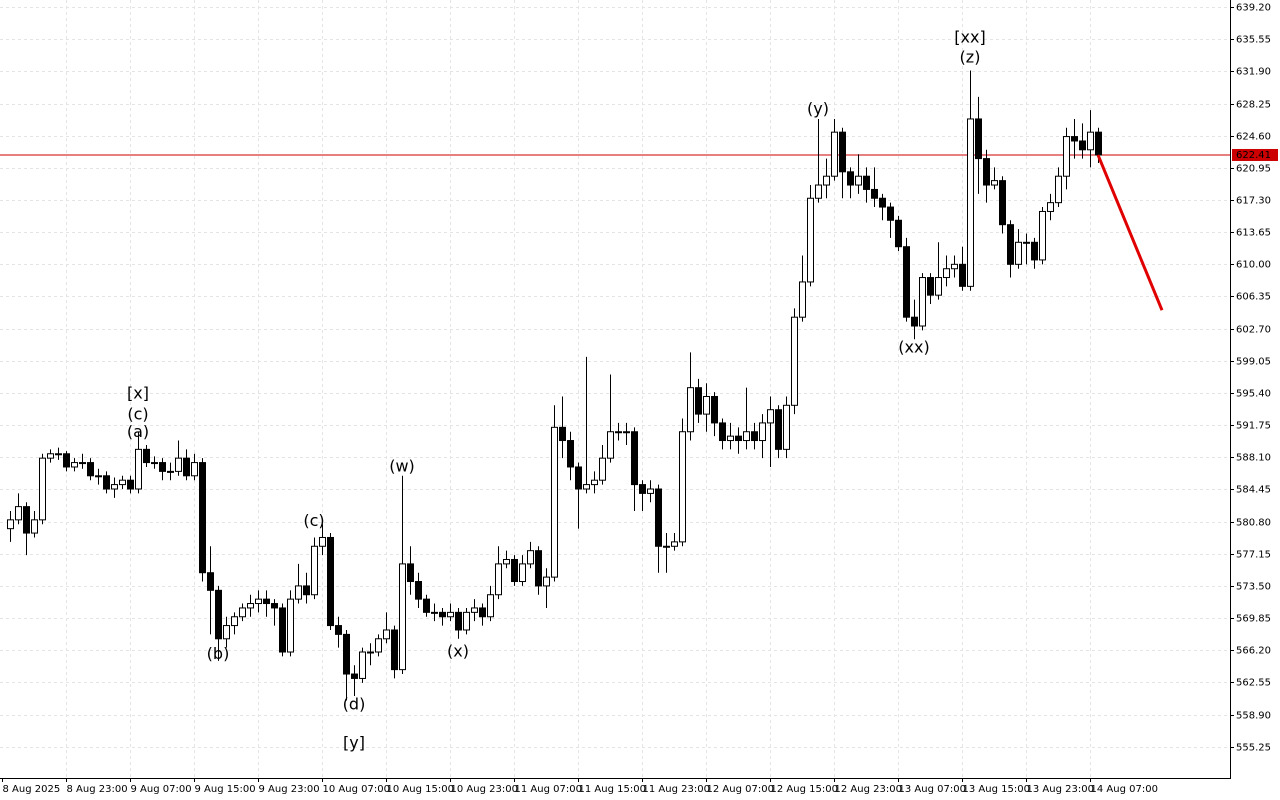 This screenshot has height=800, width=1280. I want to click on forecast-arrow, so click(1130, 232).